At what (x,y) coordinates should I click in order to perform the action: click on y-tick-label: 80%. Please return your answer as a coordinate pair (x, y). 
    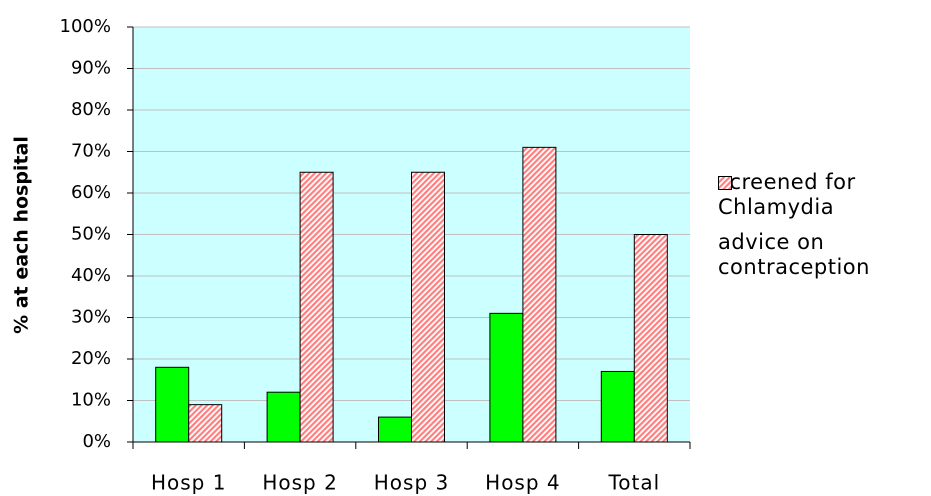
    Looking at the image, I should click on (91, 109).